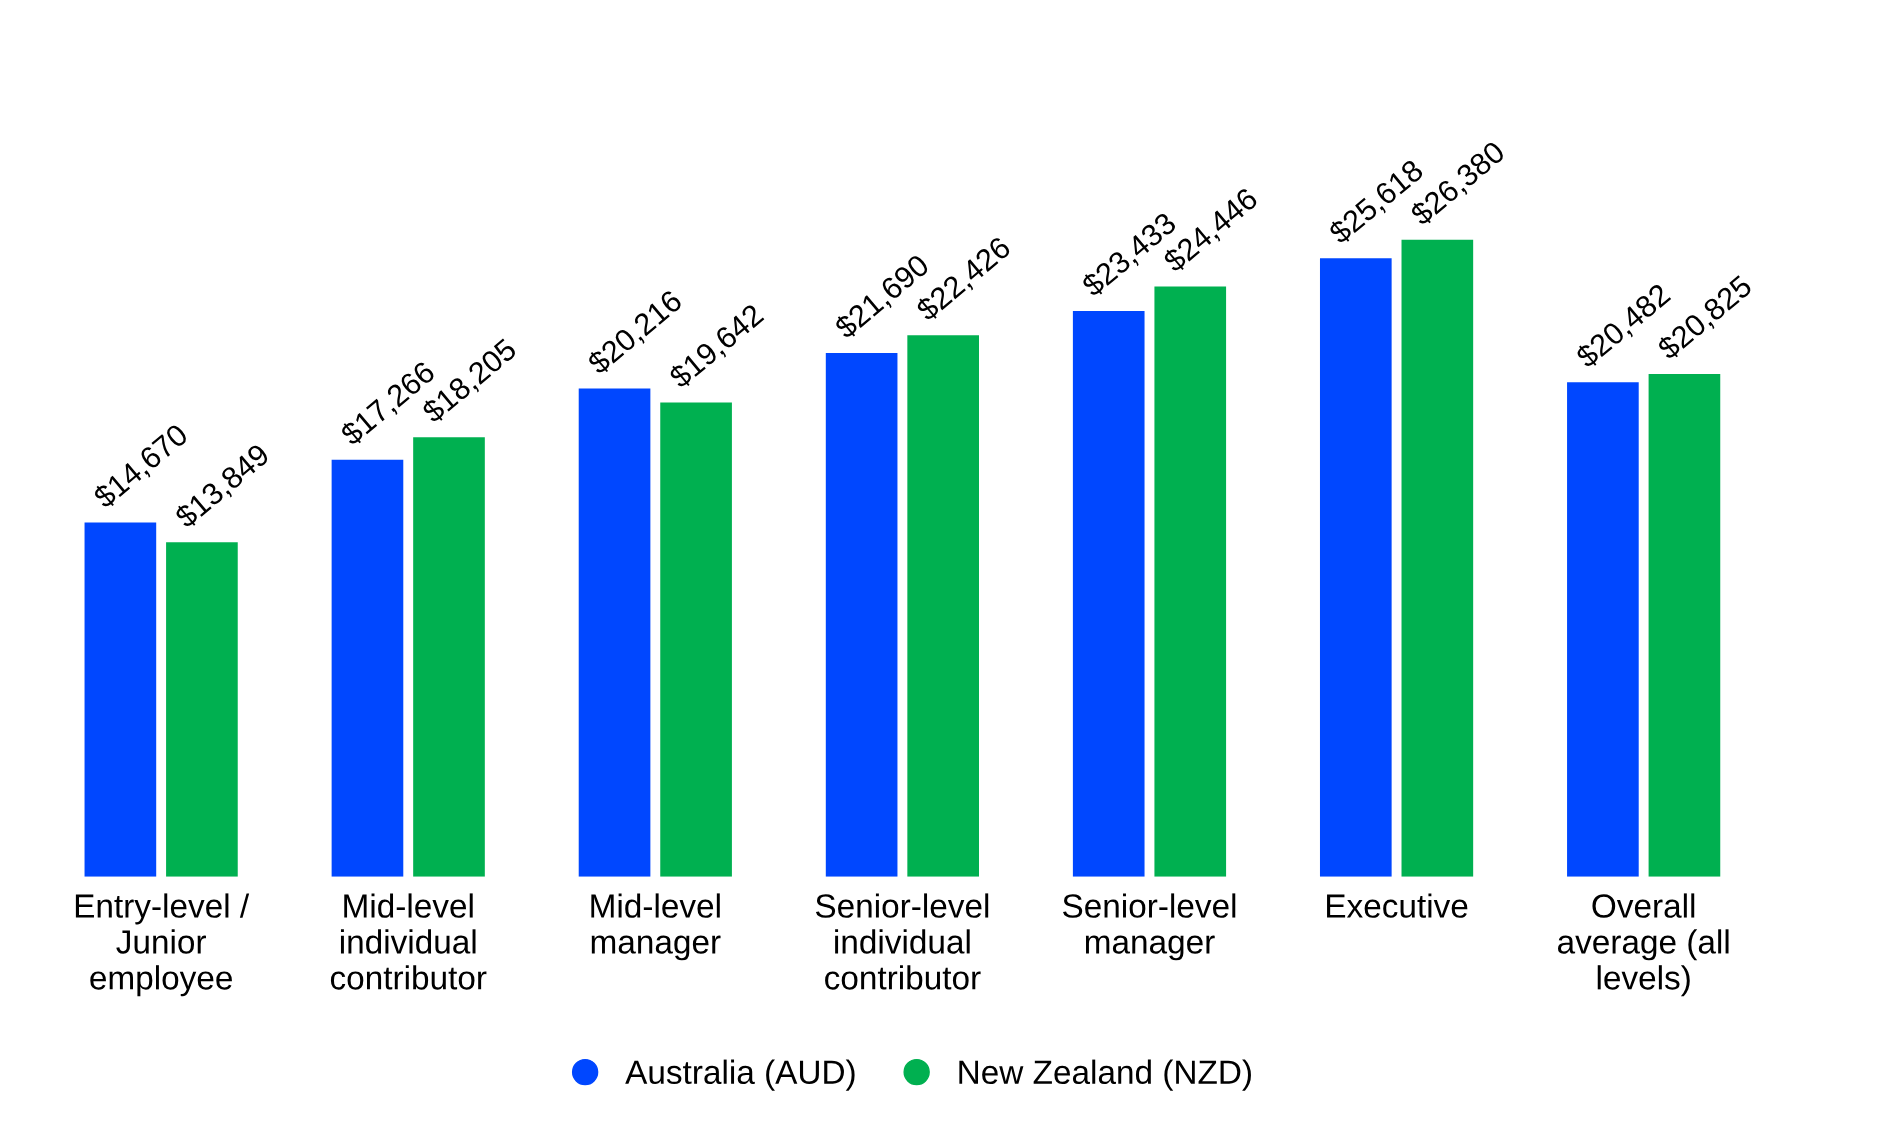 Image resolution: width=1880 pixels, height=1124 pixels. I want to click on x-tick-label: Senior-level manager, so click(1149, 927).